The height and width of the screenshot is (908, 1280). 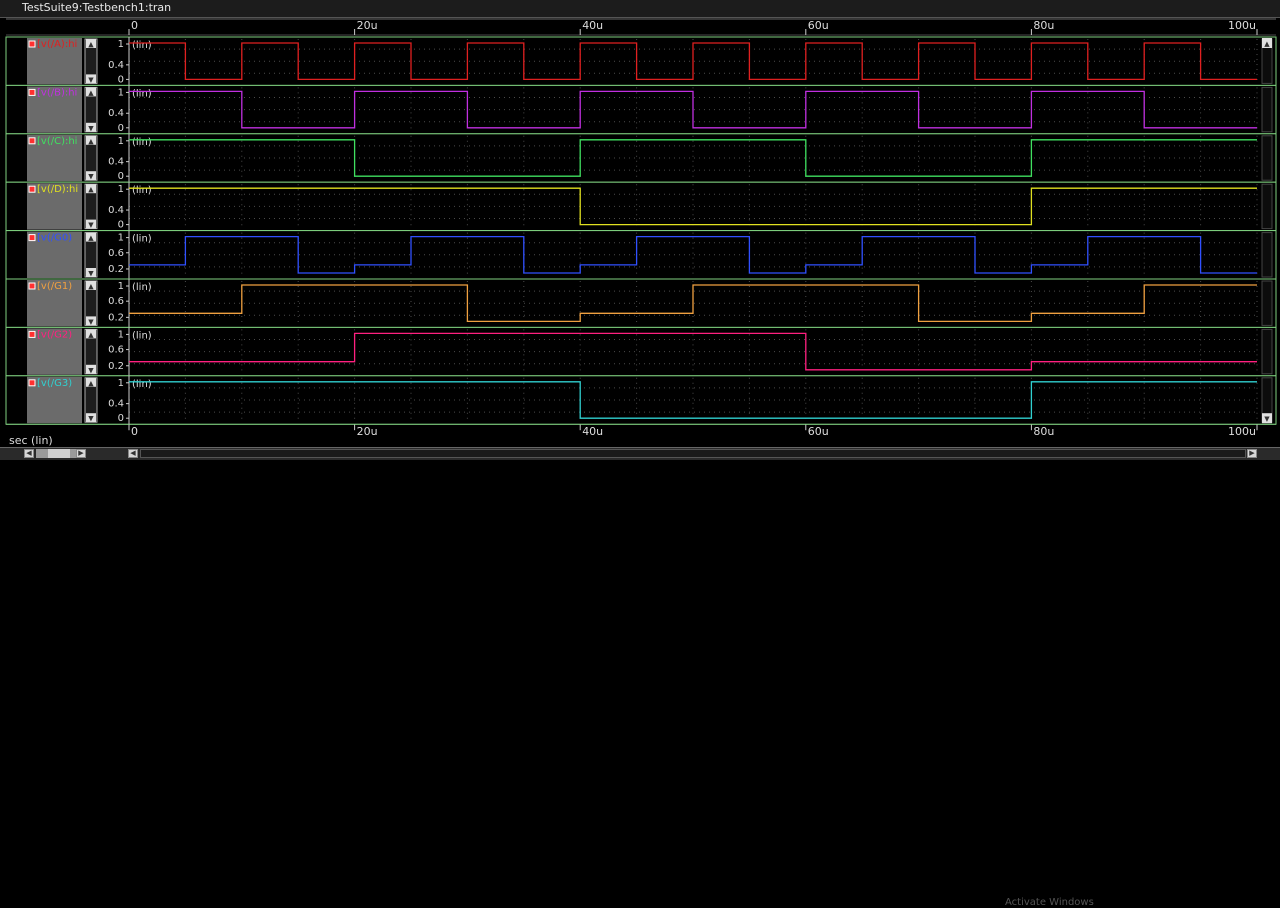 What do you see at coordinates (134, 25) in the screenshot?
I see `top-x-tick-label: 0` at bounding box center [134, 25].